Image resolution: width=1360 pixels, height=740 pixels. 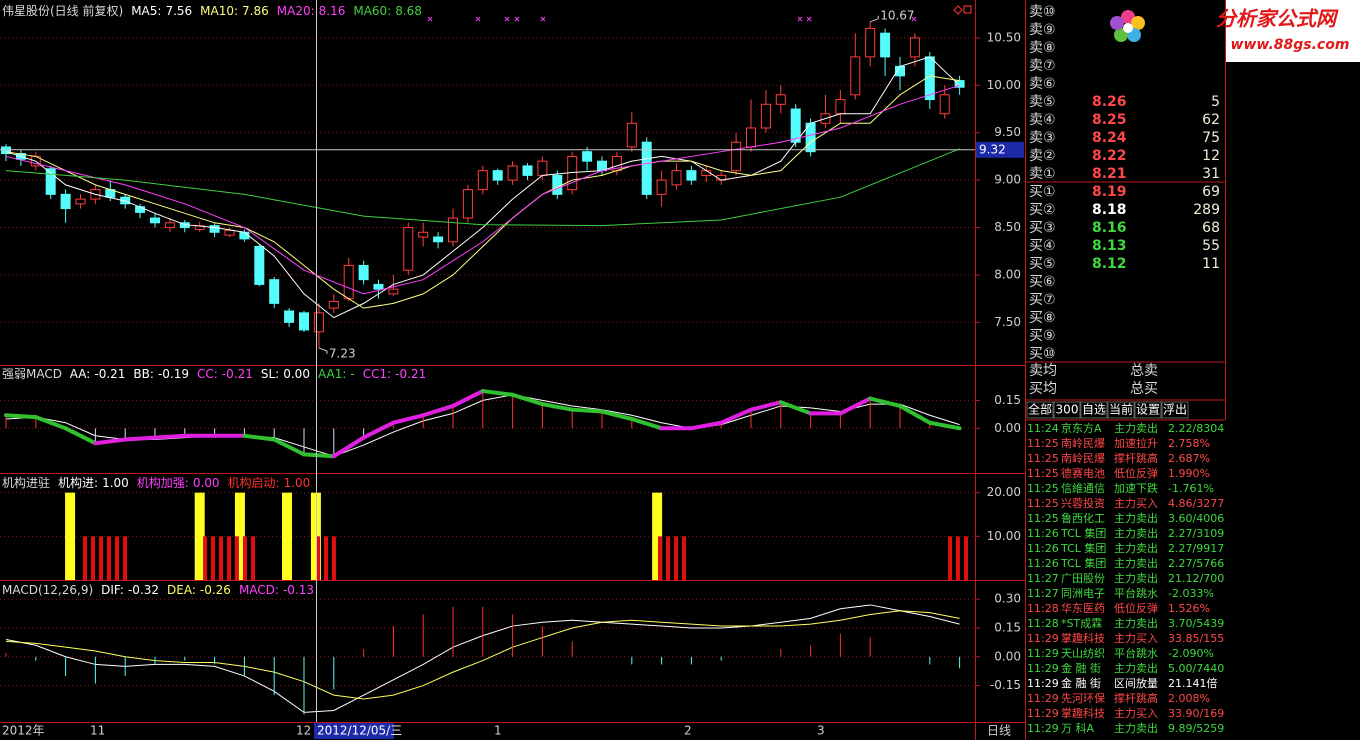 What do you see at coordinates (506, 731) in the screenshot?
I see `time-axis: 2012年 11 12 1 2 3 2012/12/05/三 日线` at bounding box center [506, 731].